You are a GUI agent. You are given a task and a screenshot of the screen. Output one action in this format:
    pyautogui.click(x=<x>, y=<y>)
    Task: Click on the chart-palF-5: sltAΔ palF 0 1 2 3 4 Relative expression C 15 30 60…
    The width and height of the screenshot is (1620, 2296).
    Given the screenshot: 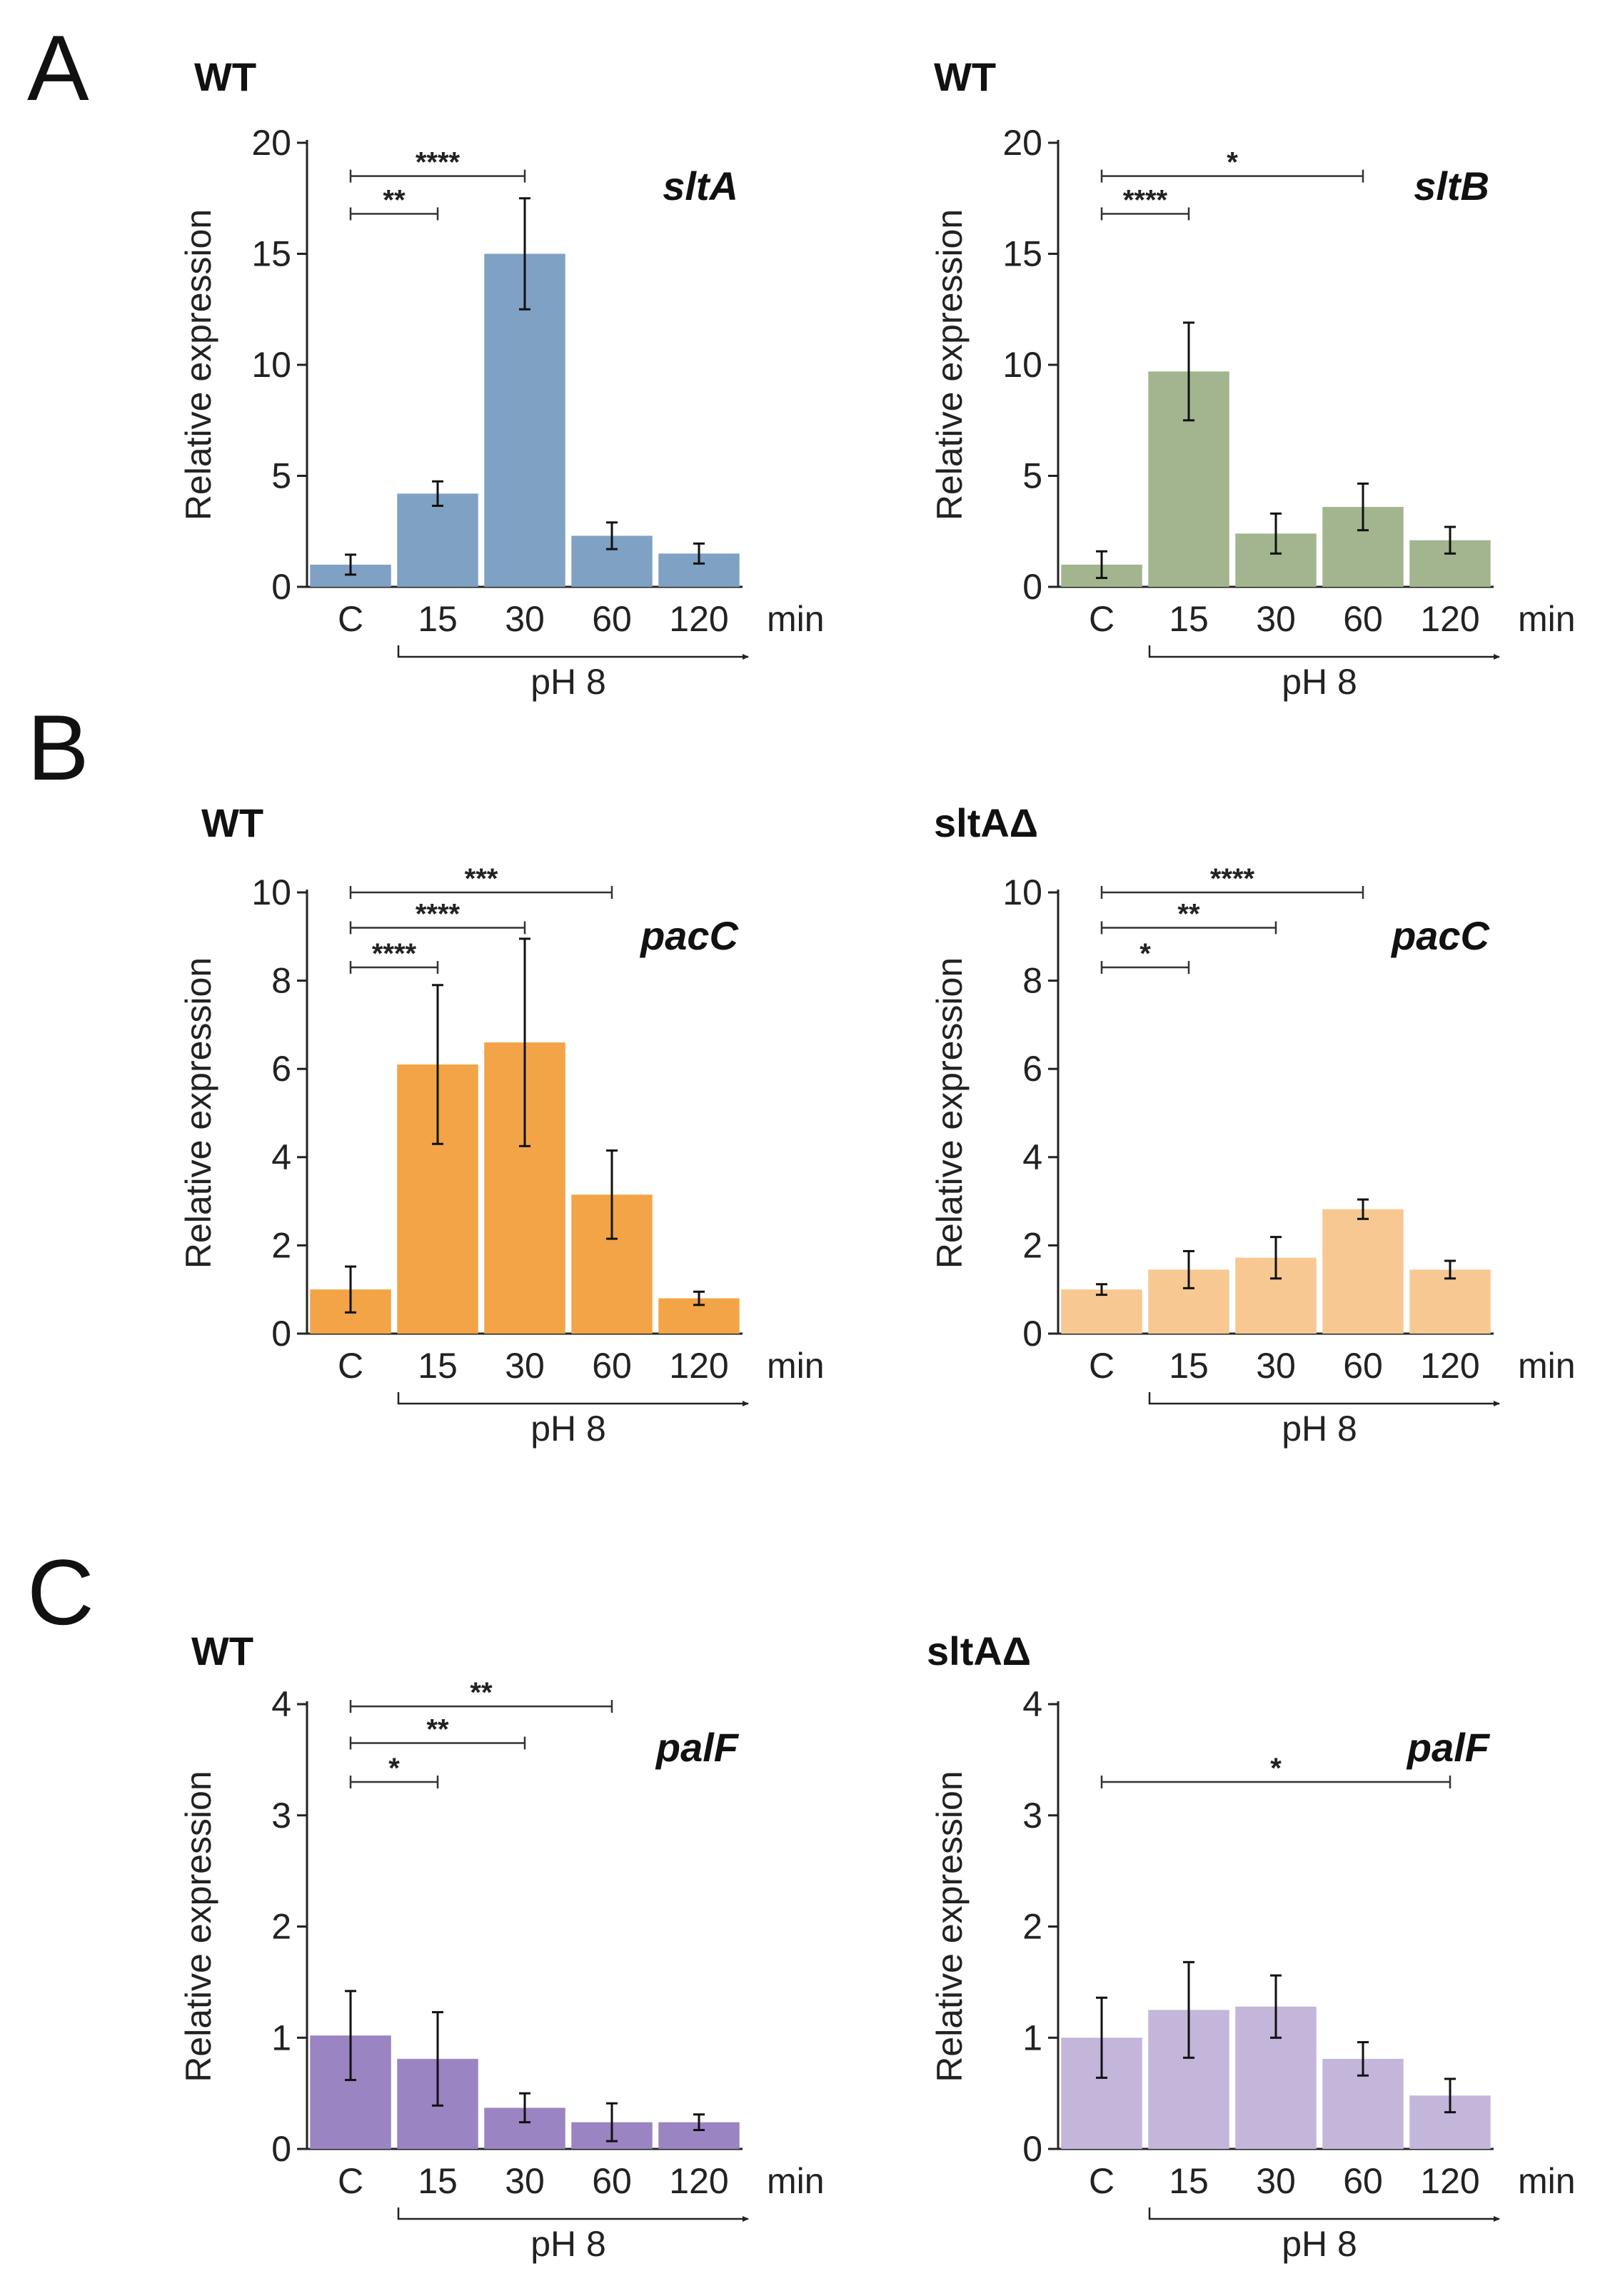 What is the action you would take?
    pyautogui.click(x=1251, y=1946)
    